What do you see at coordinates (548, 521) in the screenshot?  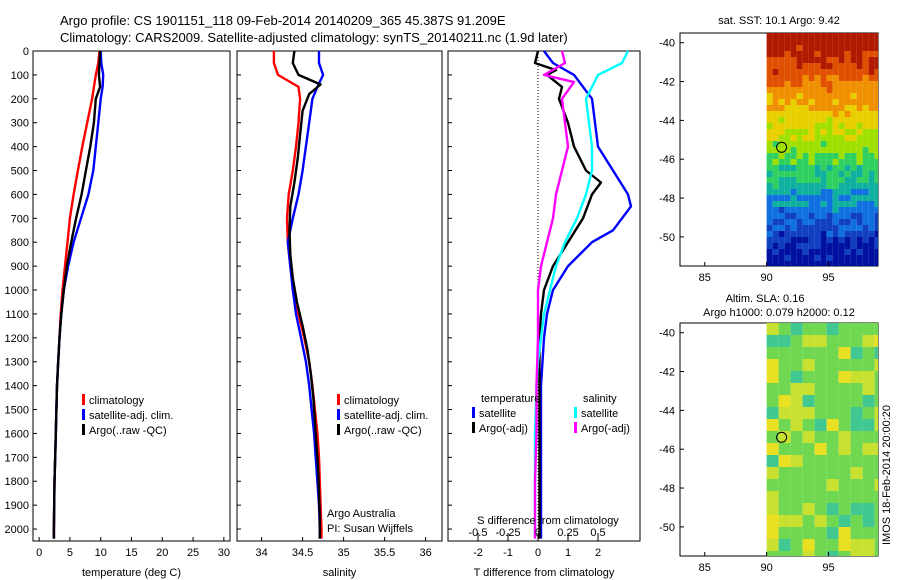 I see `s-axis-label: S difference from climatology` at bounding box center [548, 521].